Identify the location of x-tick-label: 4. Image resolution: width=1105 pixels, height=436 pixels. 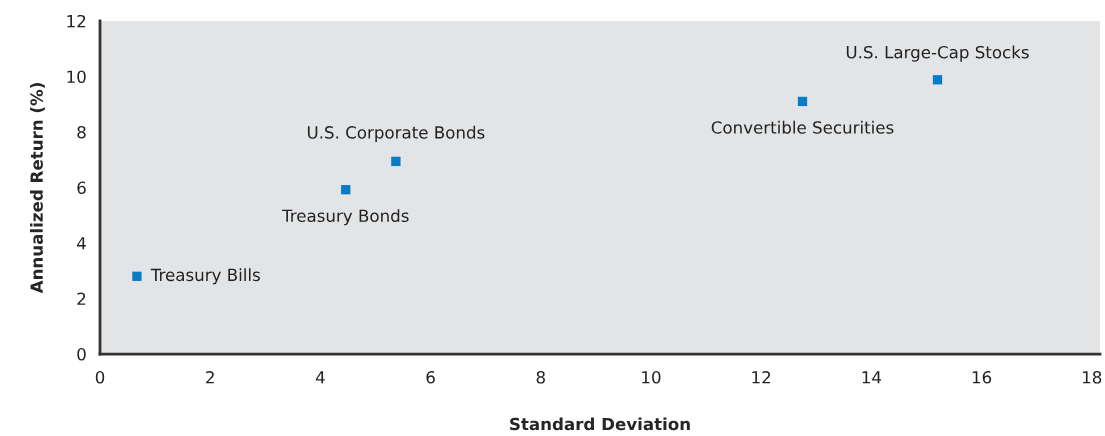
(320, 377).